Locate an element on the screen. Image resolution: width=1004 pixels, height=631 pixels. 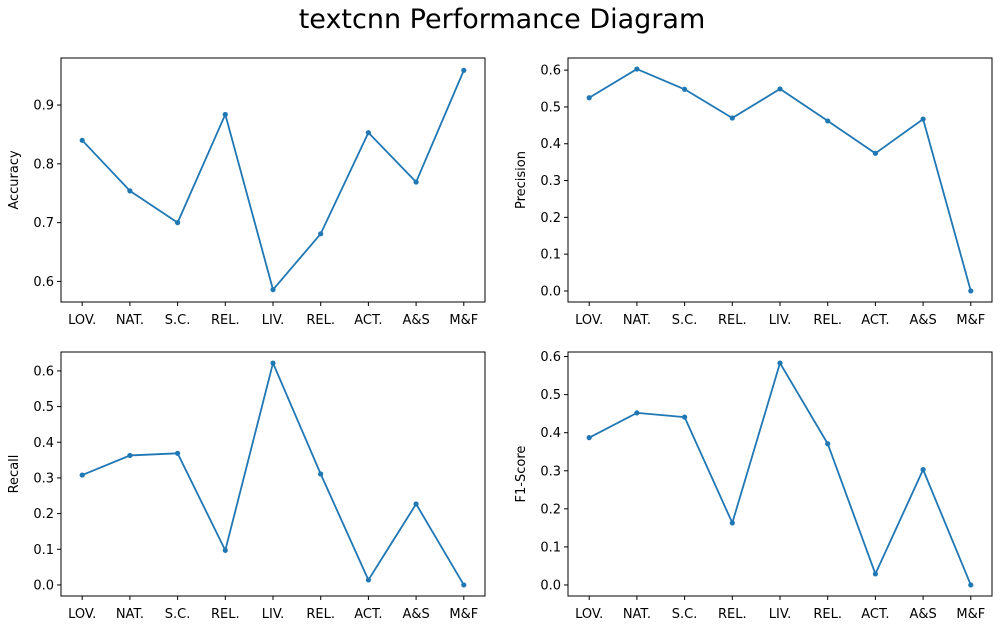
y-axis-label: Accuracy is located at coordinates (14, 180).